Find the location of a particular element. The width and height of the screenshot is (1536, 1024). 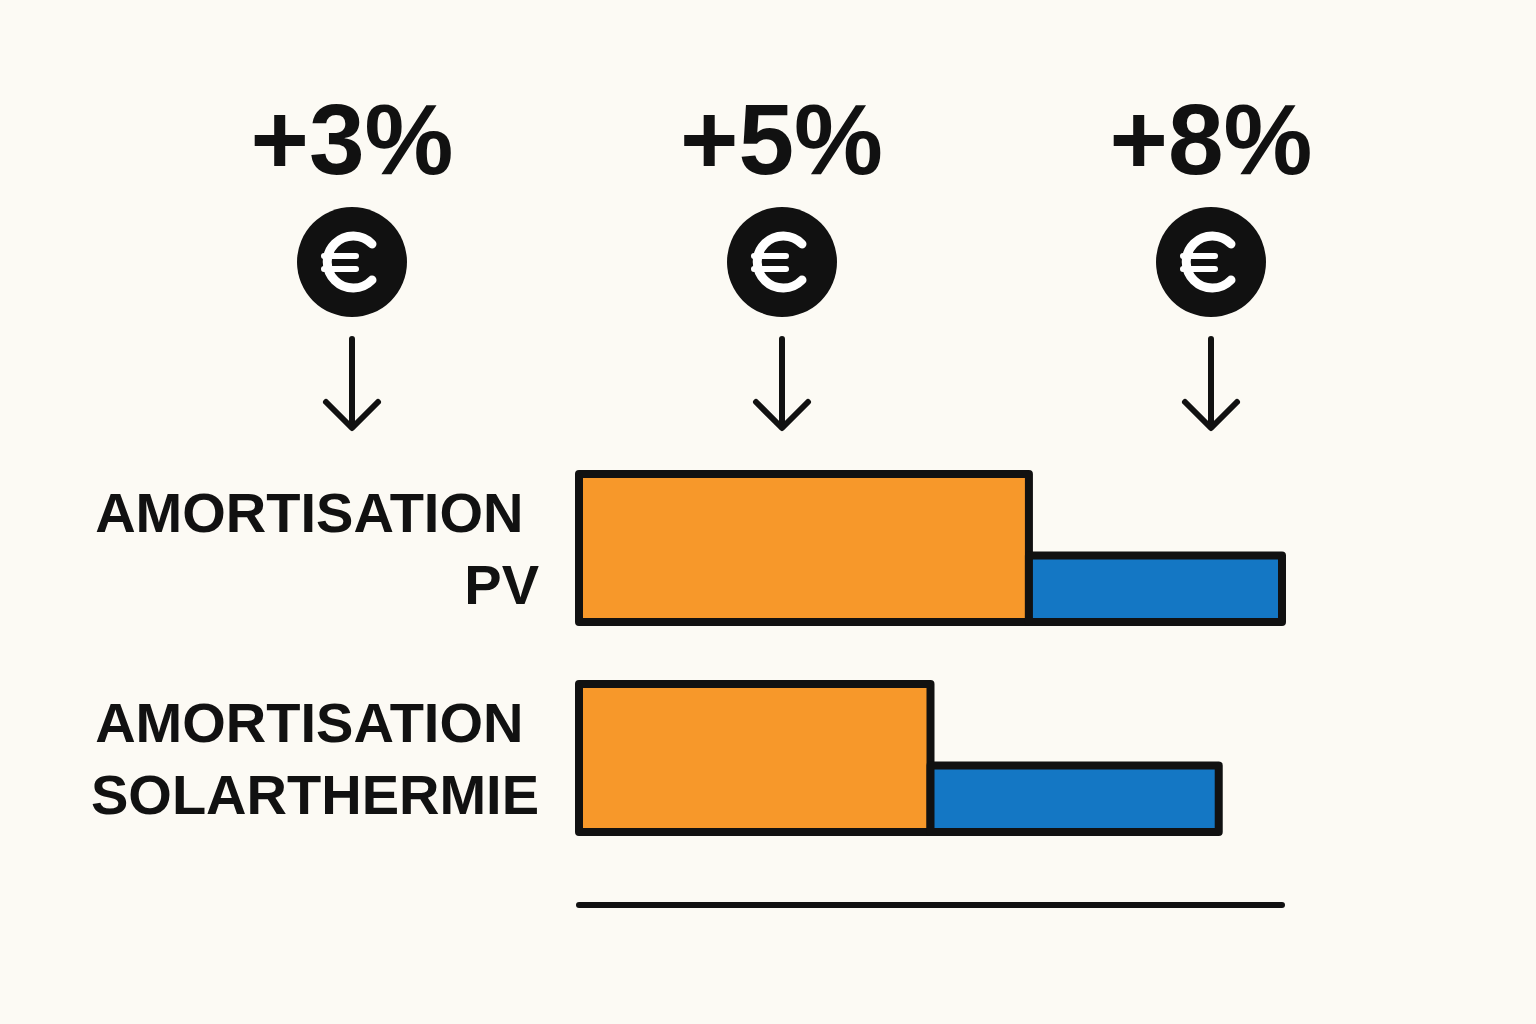

y-tick-label: AMORTISATION SOLARTHERMIE is located at coordinates (315, 758).